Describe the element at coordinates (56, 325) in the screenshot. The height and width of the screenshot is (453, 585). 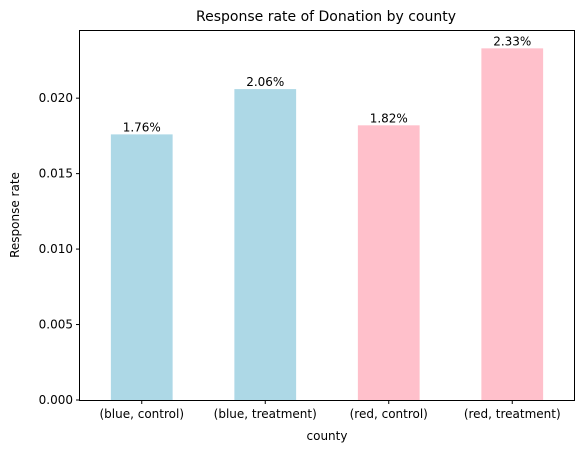
I see `y-tick-label-2: 0.005` at that location.